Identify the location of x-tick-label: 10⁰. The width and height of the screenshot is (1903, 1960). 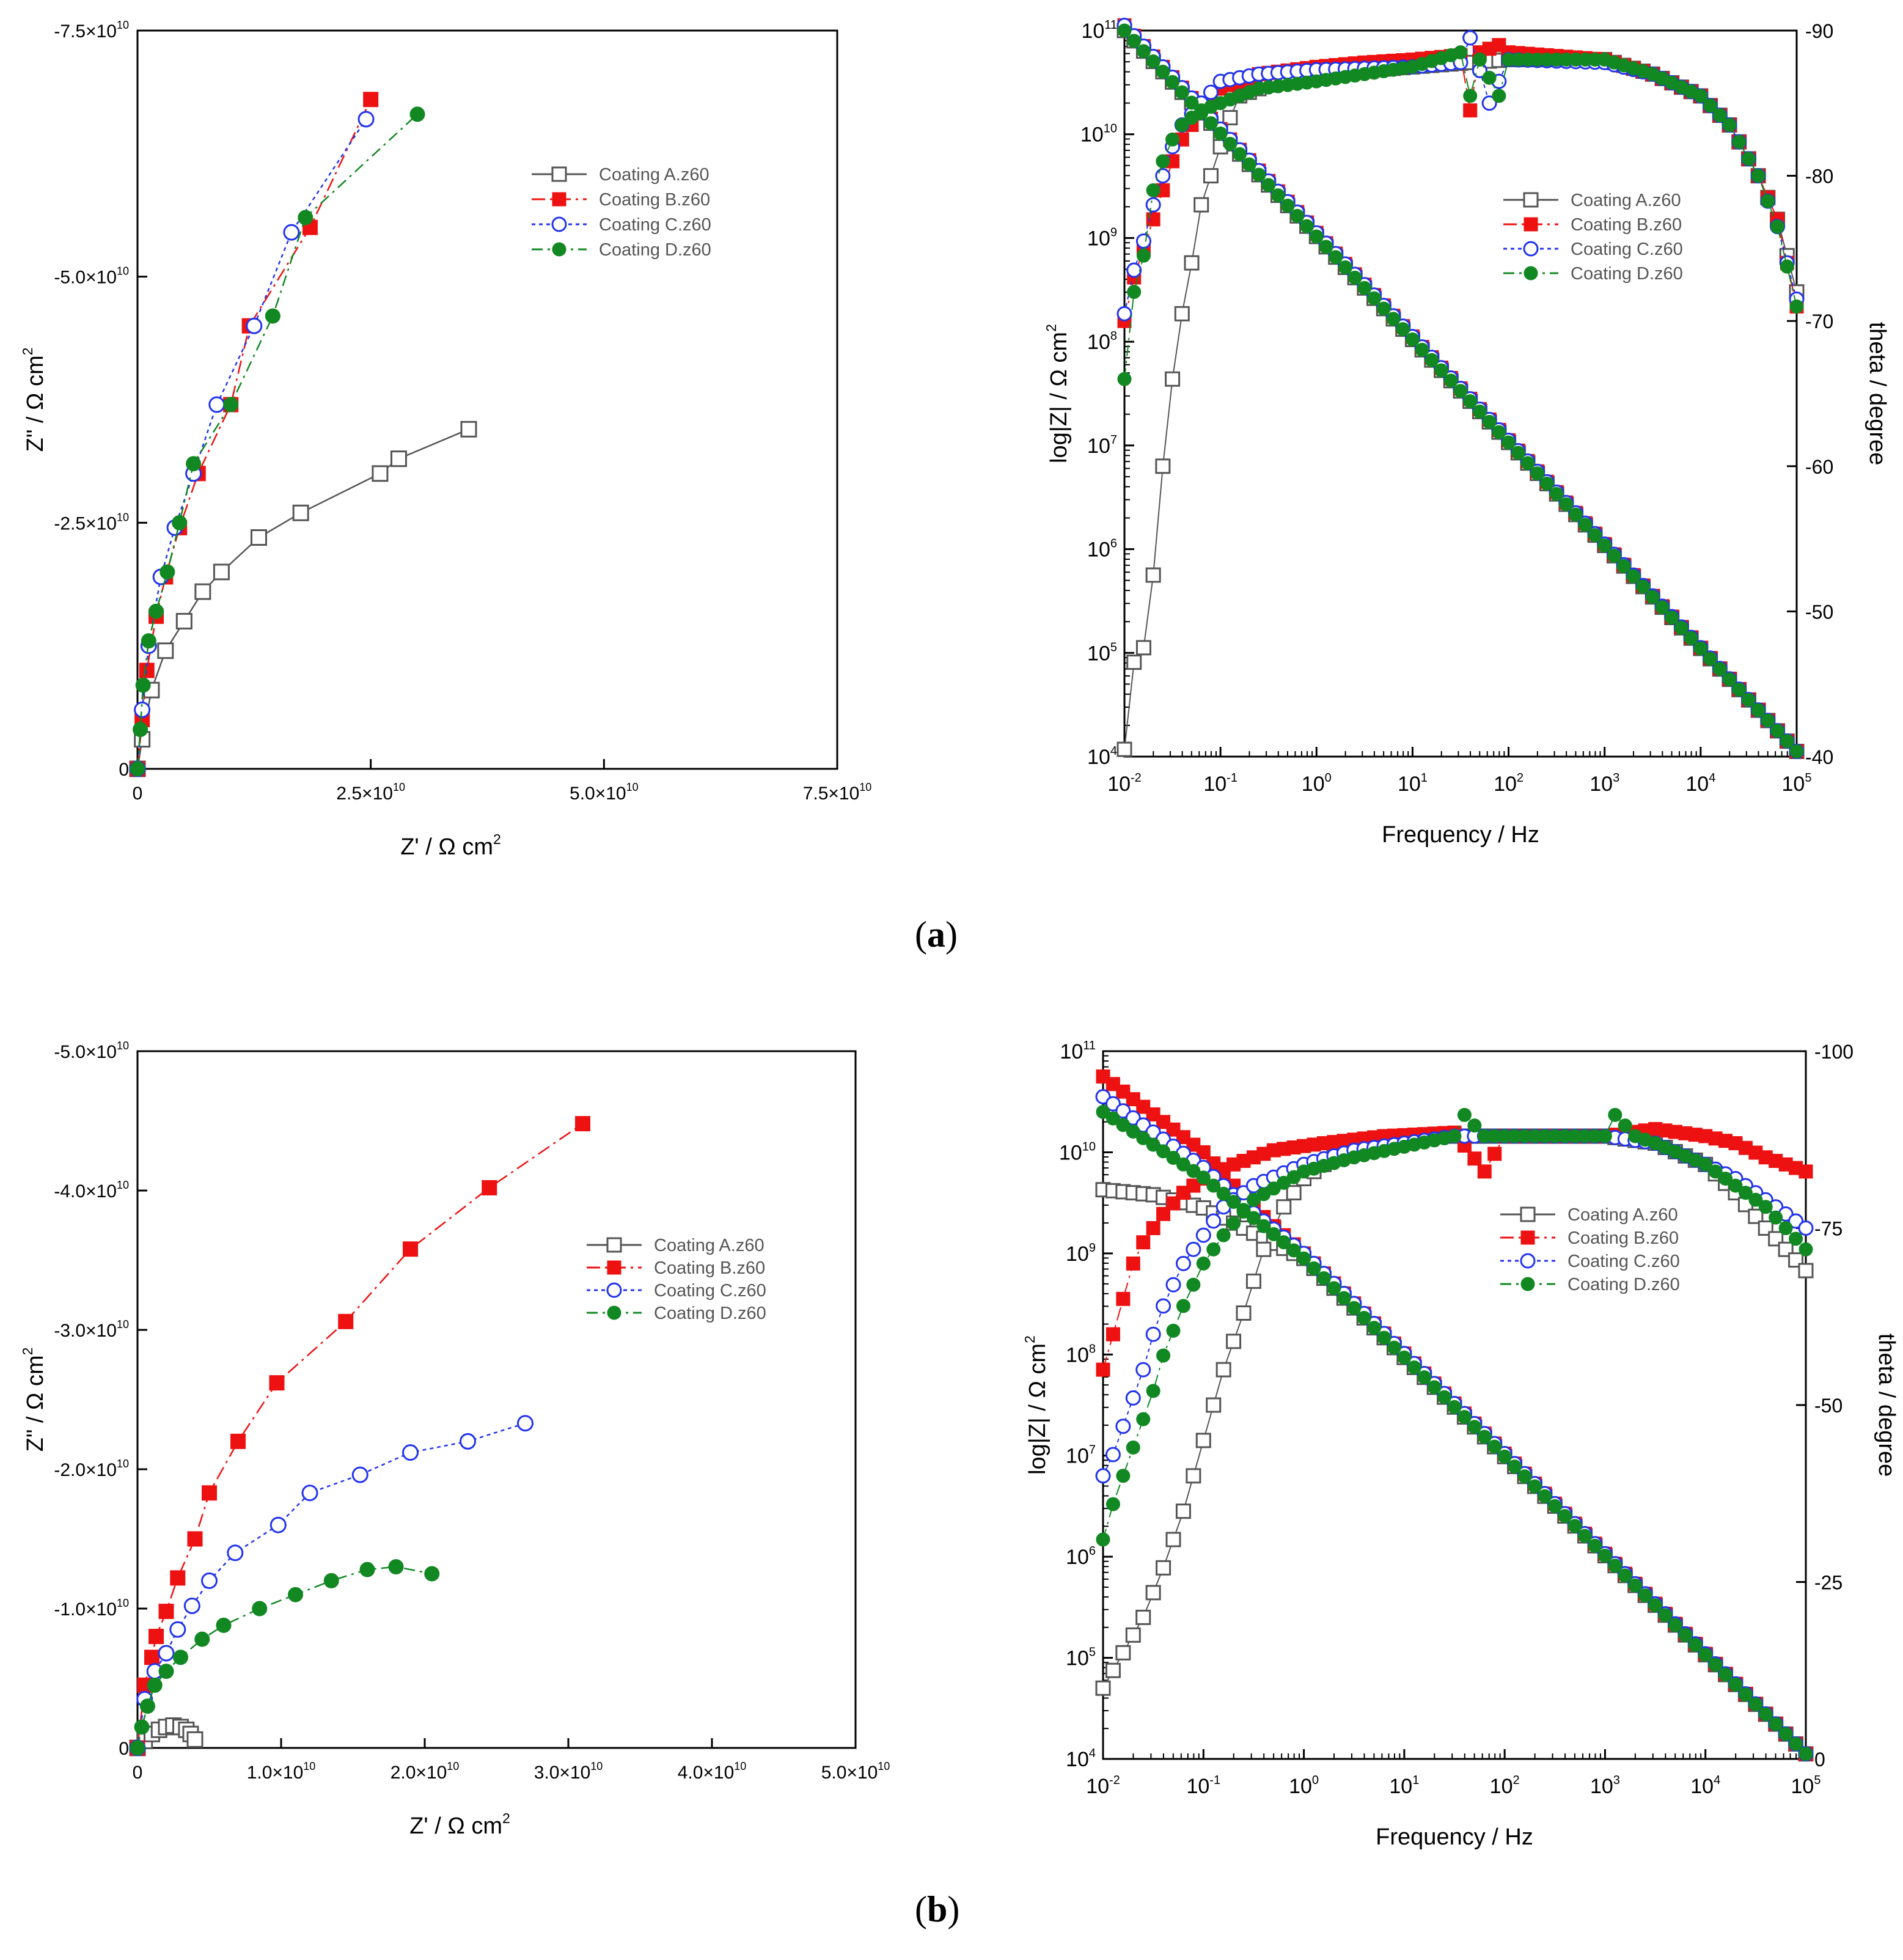
(1317, 783).